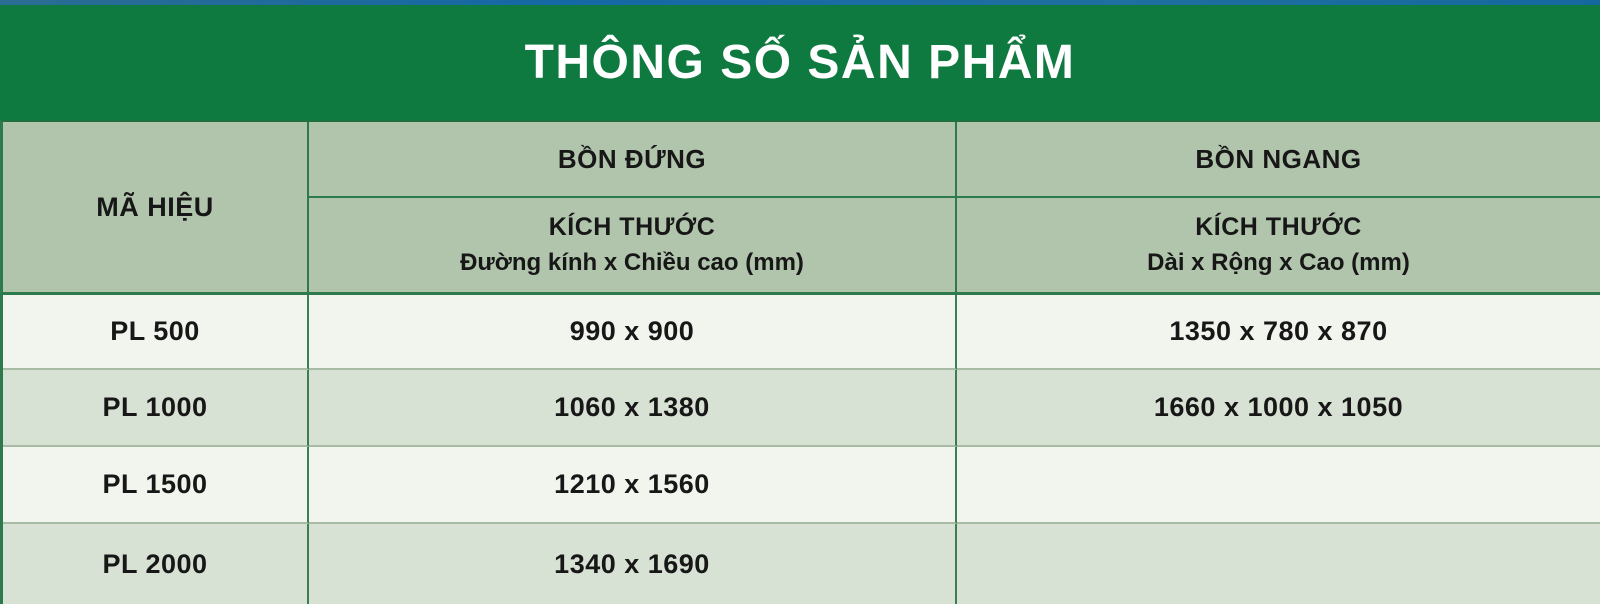  Describe the element at coordinates (1278, 160) in the screenshot. I see `header-group-horizontal-tank: BỒN NGANG` at that location.